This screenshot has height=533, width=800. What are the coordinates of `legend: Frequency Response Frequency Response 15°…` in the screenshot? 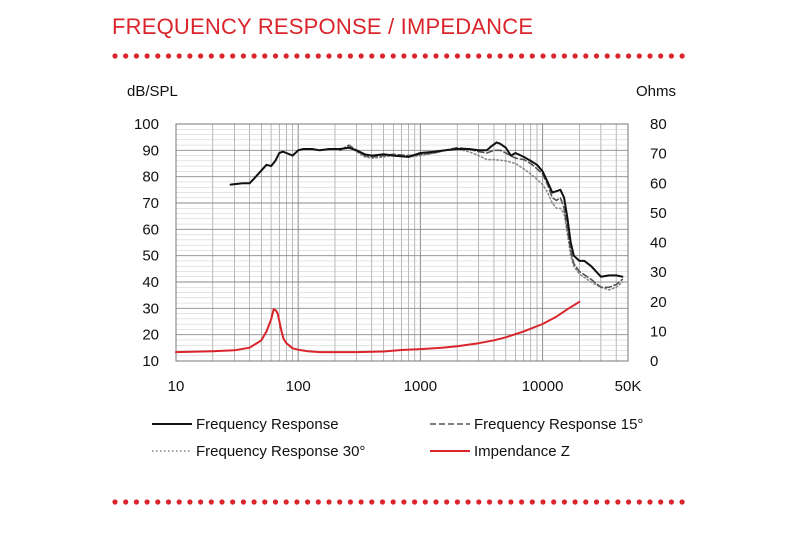 It's located at (397, 438).